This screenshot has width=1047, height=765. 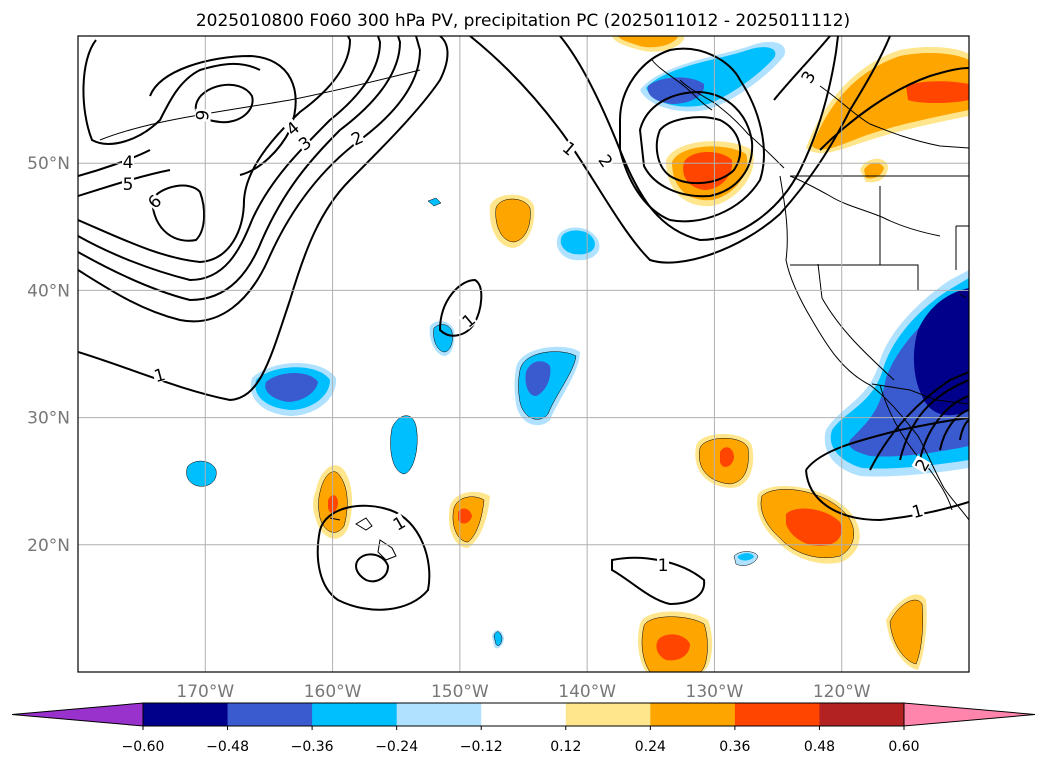 I want to click on colorbar-outline, so click(x=523, y=714).